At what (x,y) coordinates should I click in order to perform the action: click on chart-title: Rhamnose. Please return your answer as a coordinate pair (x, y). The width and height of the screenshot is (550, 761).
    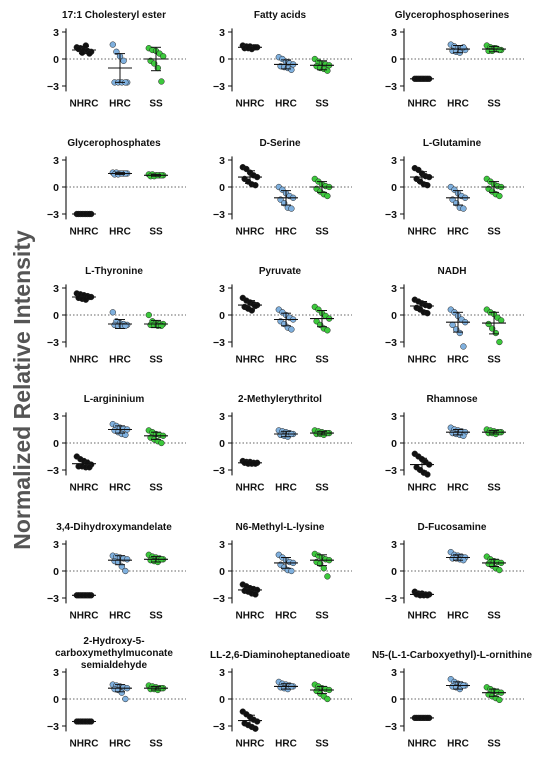
    Looking at the image, I should click on (452, 399).